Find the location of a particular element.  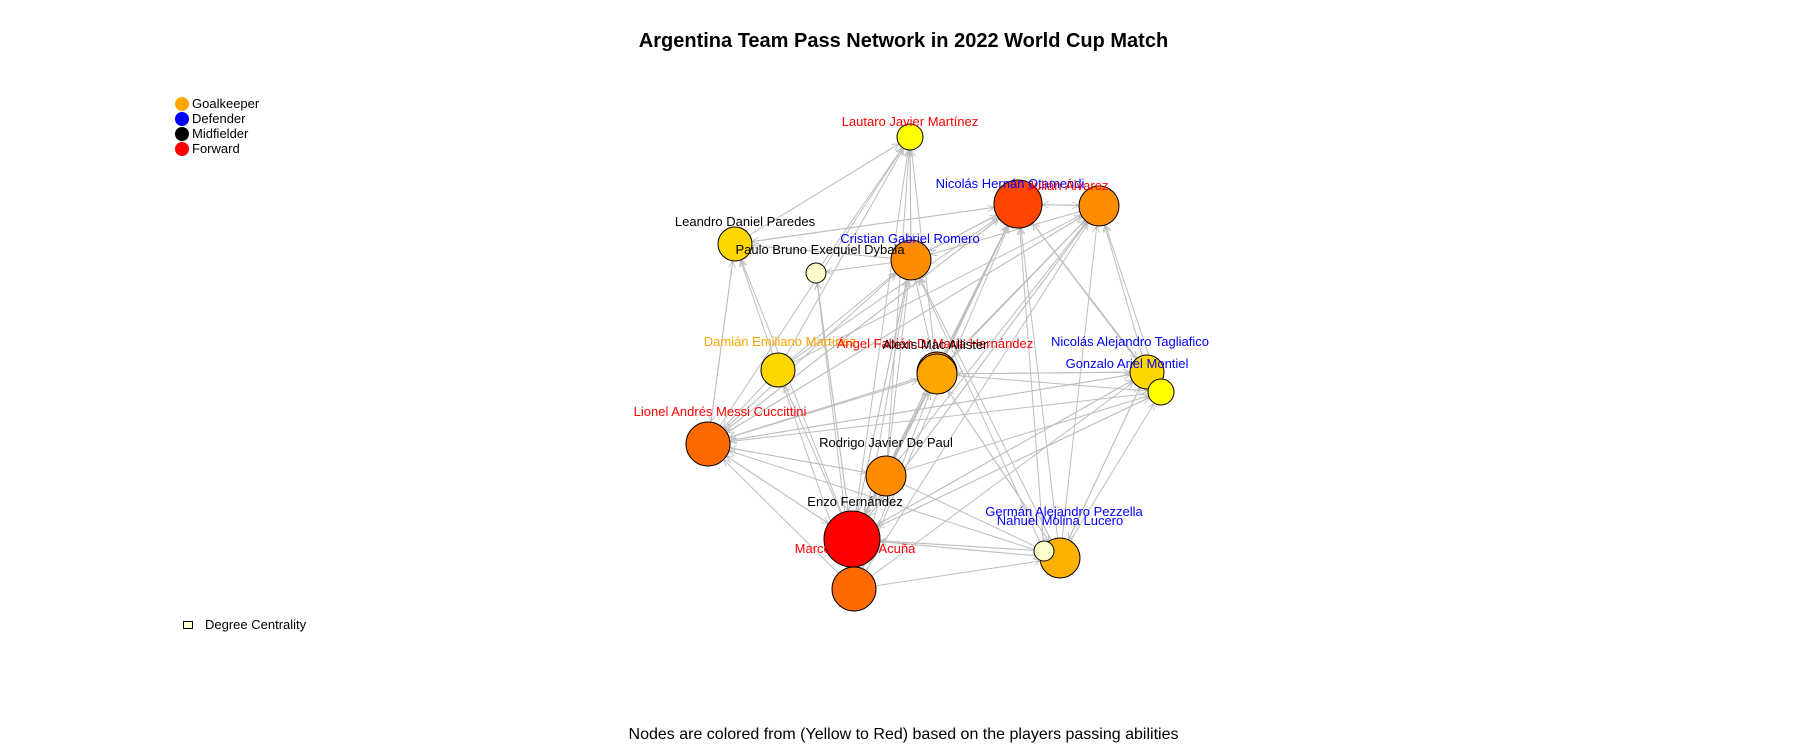

pass-edge-tagliafico-macallister is located at coordinates (1043, 373).